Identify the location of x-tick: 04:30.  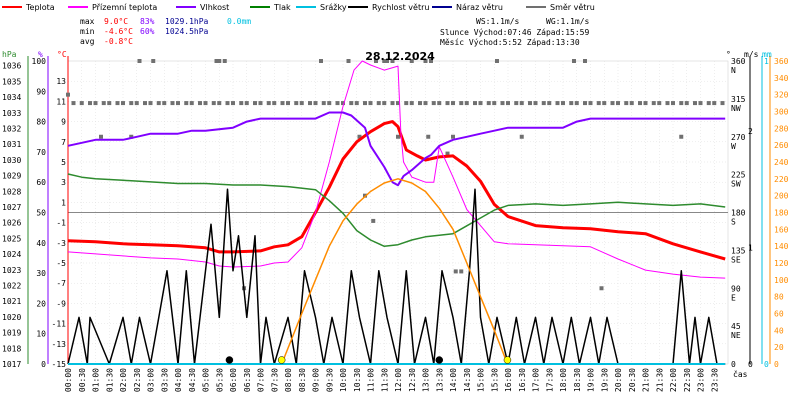
(192, 380).